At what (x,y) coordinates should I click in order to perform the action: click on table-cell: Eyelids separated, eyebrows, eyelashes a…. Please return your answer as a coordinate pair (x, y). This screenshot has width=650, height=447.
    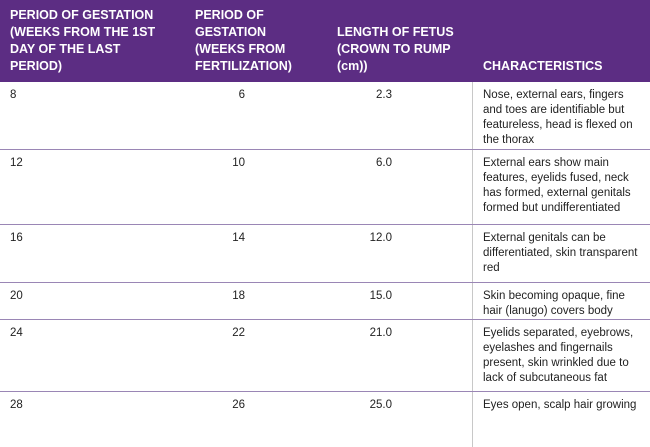
    Looking at the image, I should click on (558, 355).